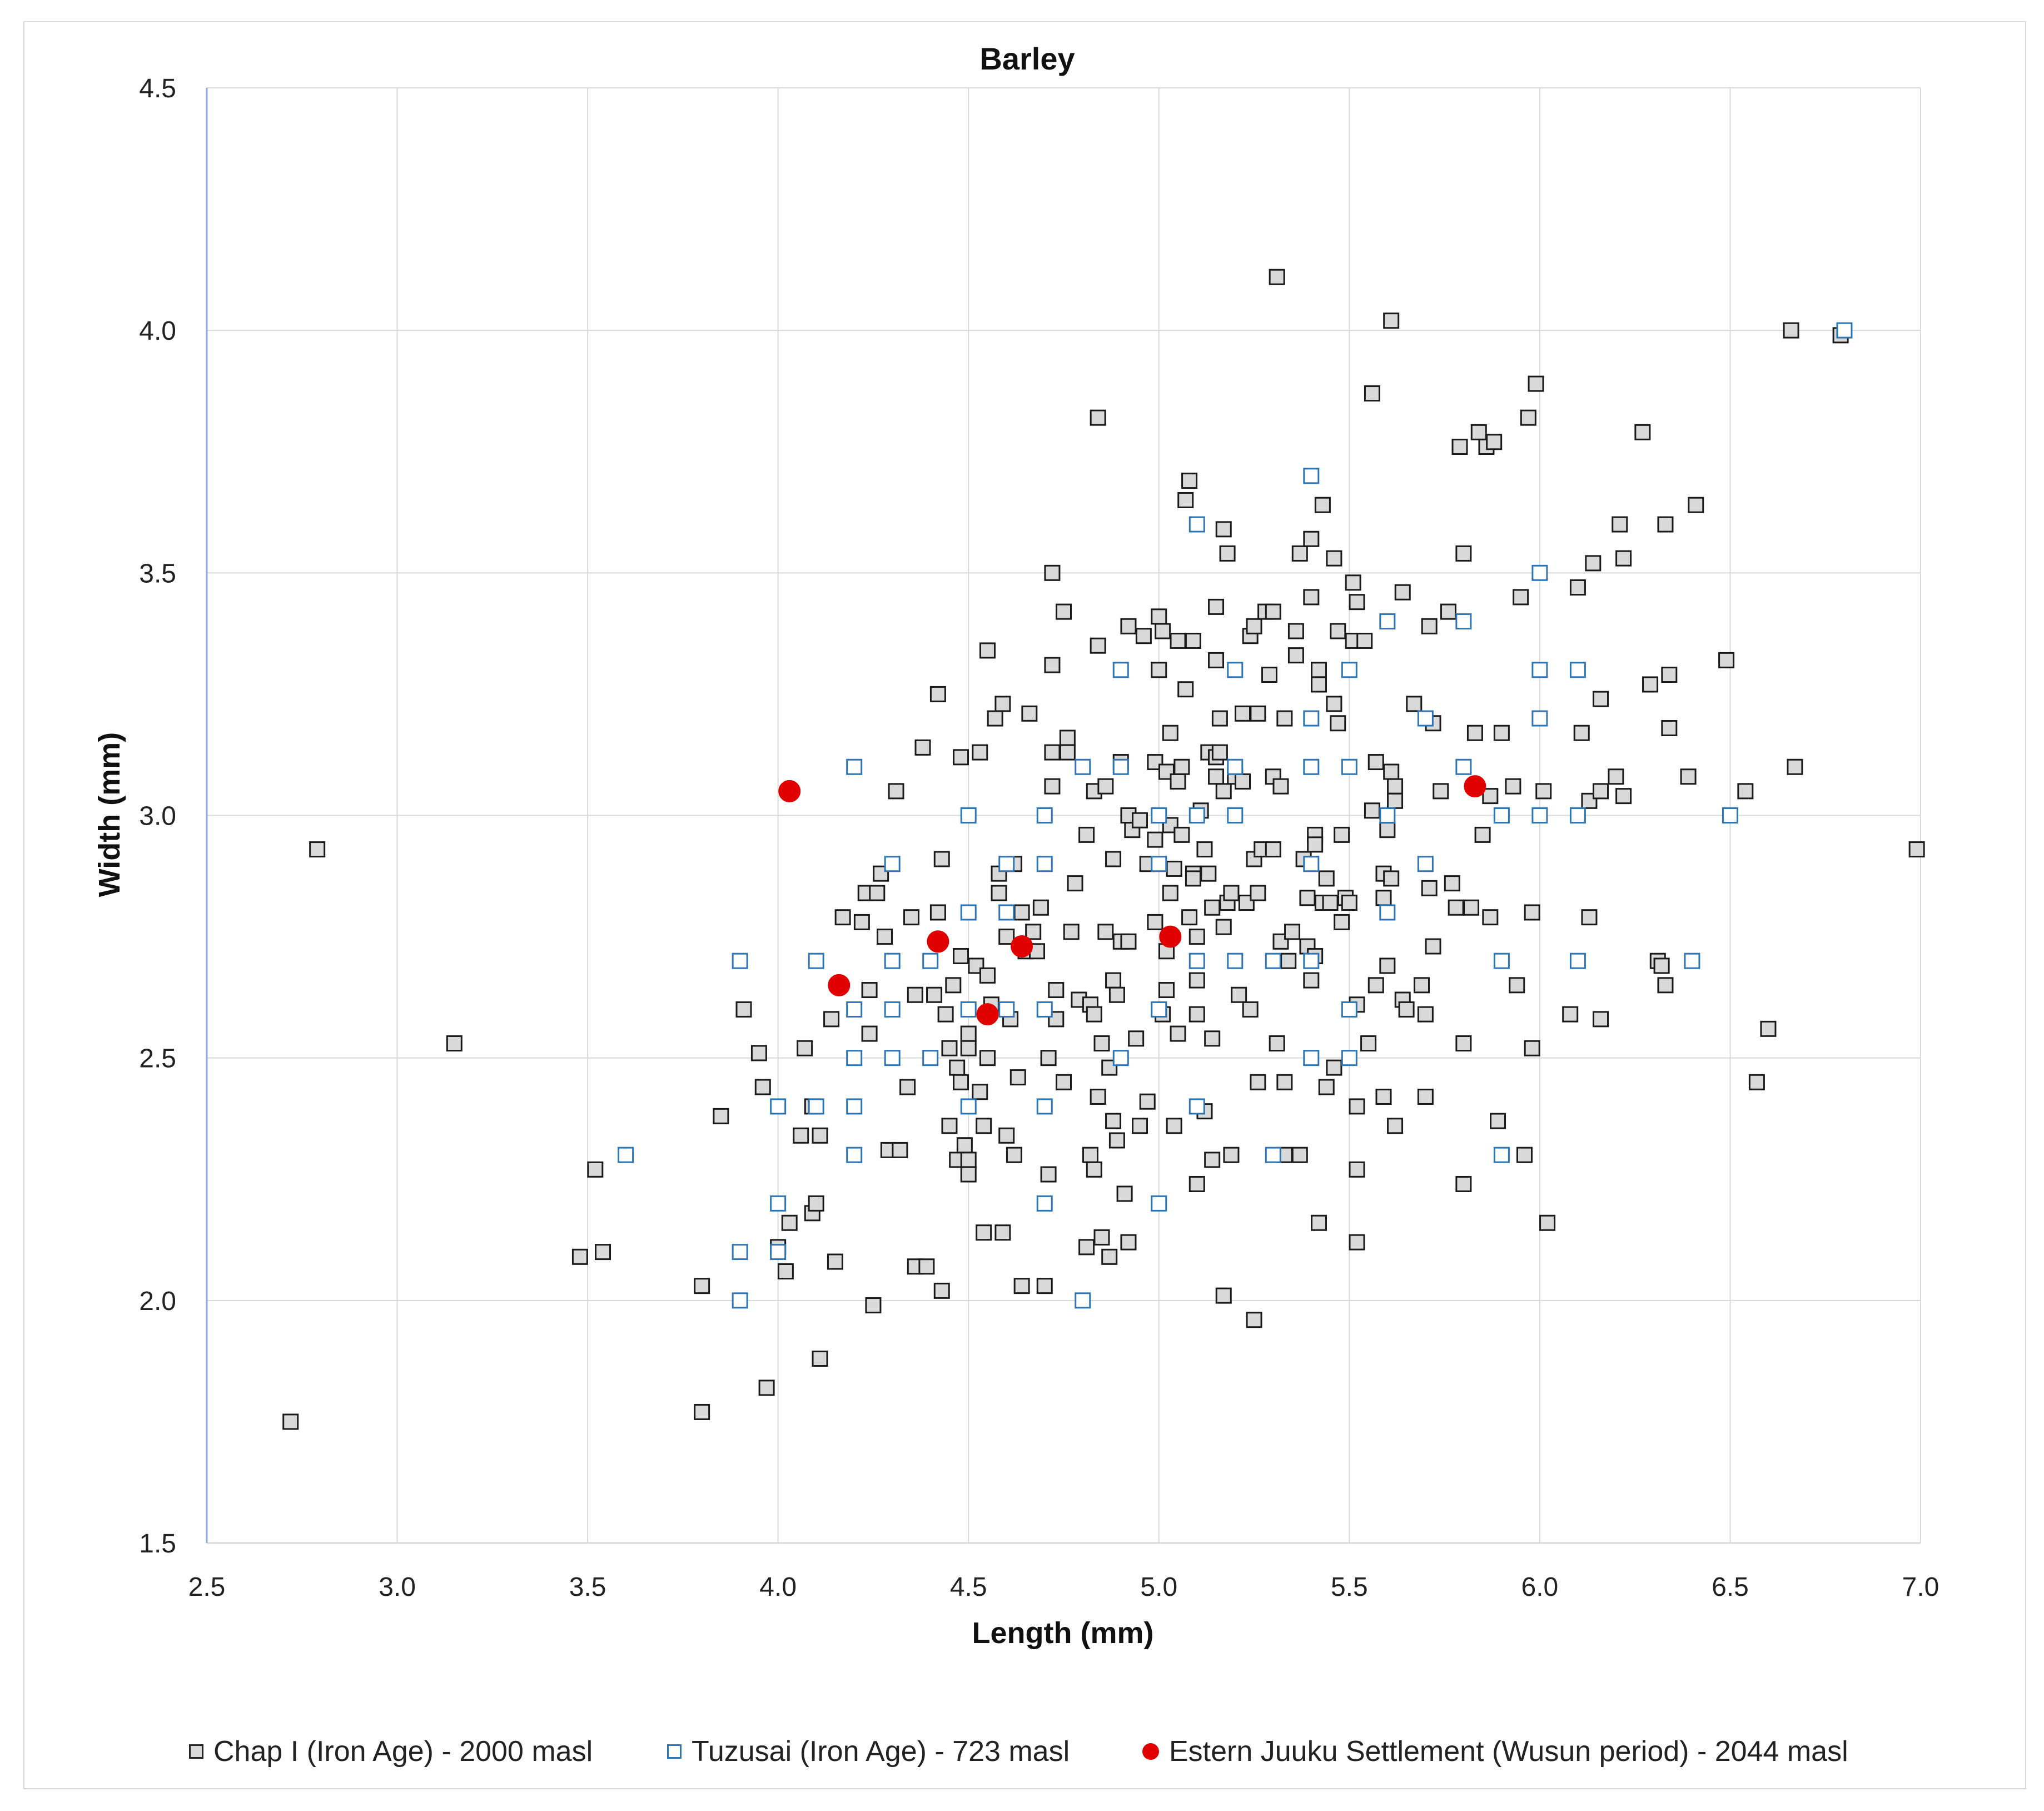  I want to click on legend-label-tuzusai: Tuzusai (Iron Age) - 723 masl, so click(881, 1751).